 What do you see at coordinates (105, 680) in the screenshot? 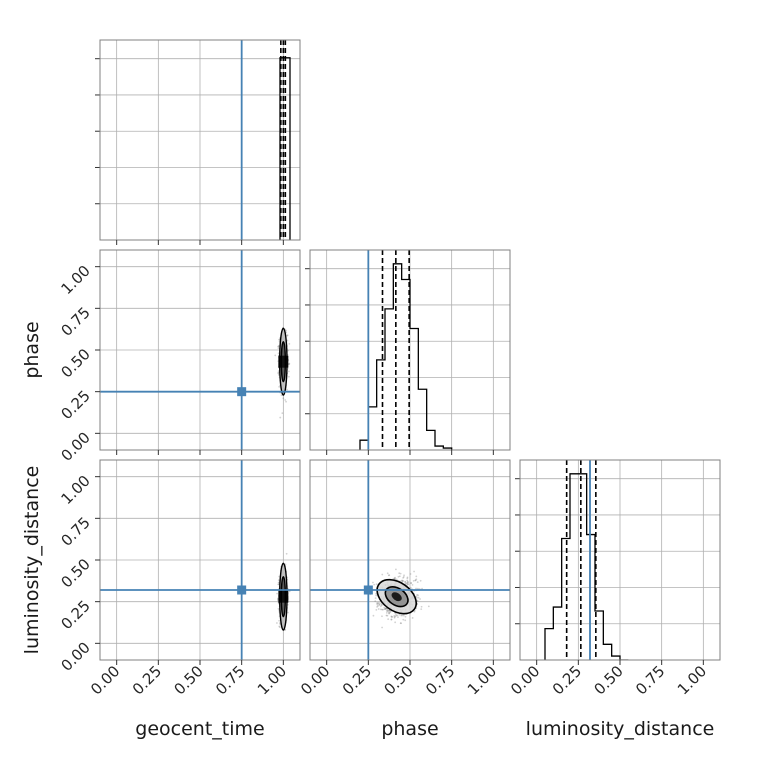
I see `x-tick-label: 0.00` at bounding box center [105, 680].